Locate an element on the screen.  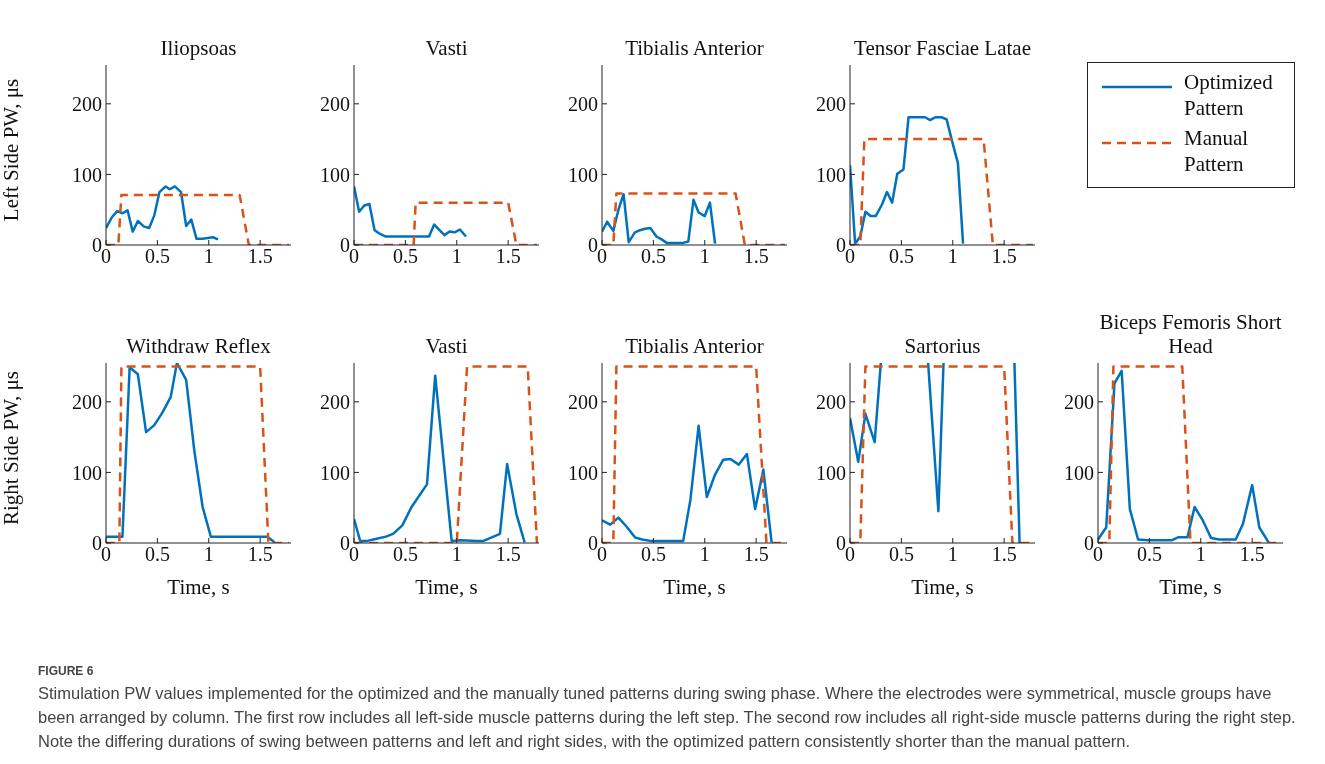
chart-title: Sartorius is located at coordinates (942, 346).